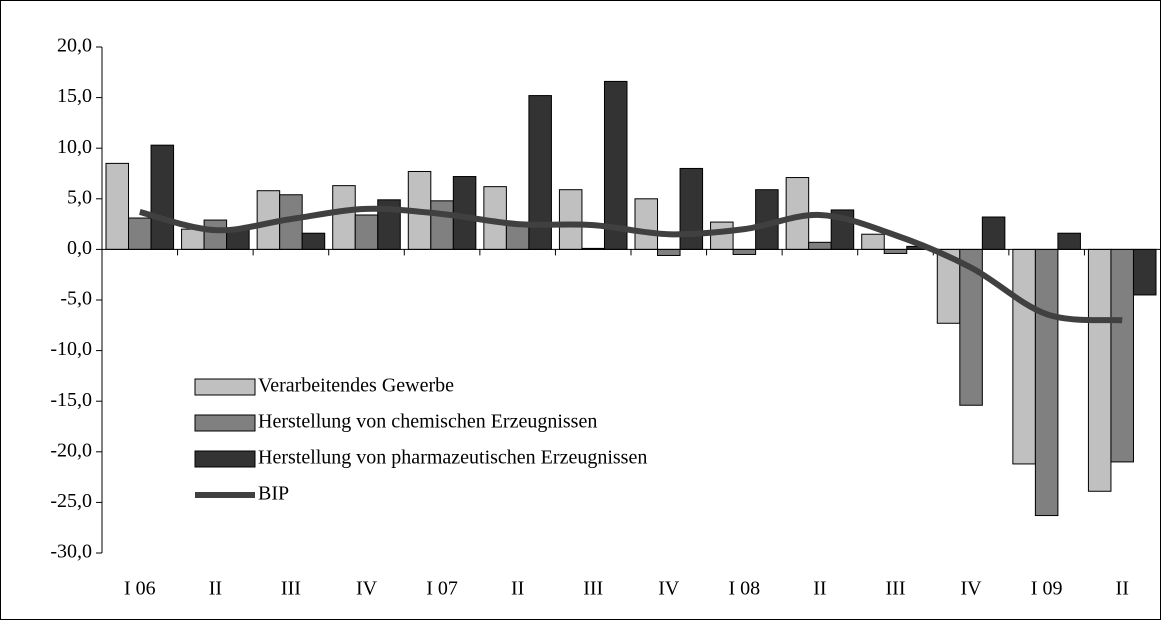 This screenshot has height=620, width=1161. I want to click on legend-label: BIP, so click(273, 494).